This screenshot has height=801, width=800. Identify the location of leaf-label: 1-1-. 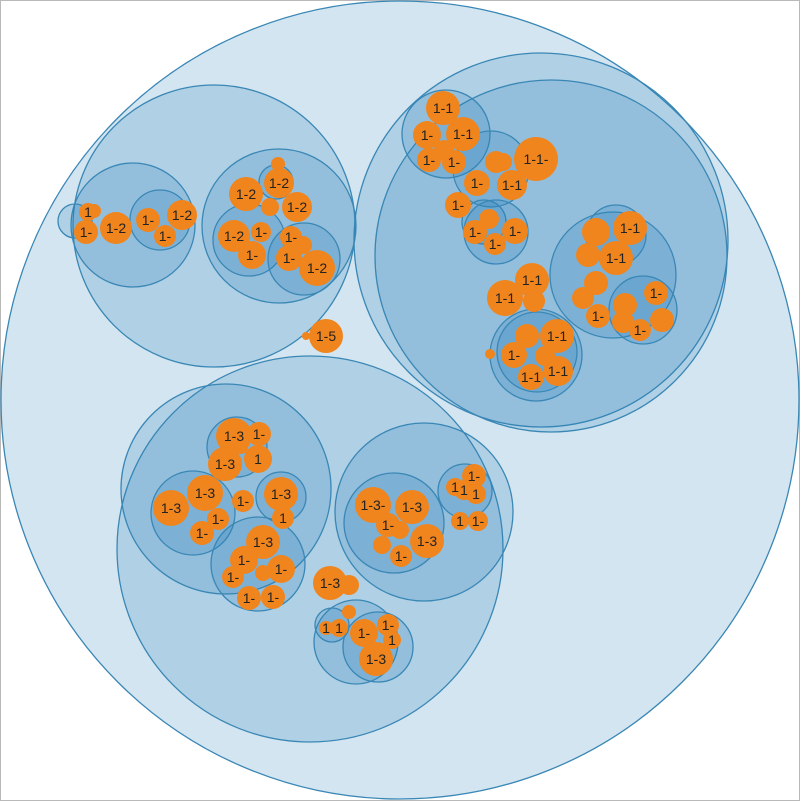
(536, 159).